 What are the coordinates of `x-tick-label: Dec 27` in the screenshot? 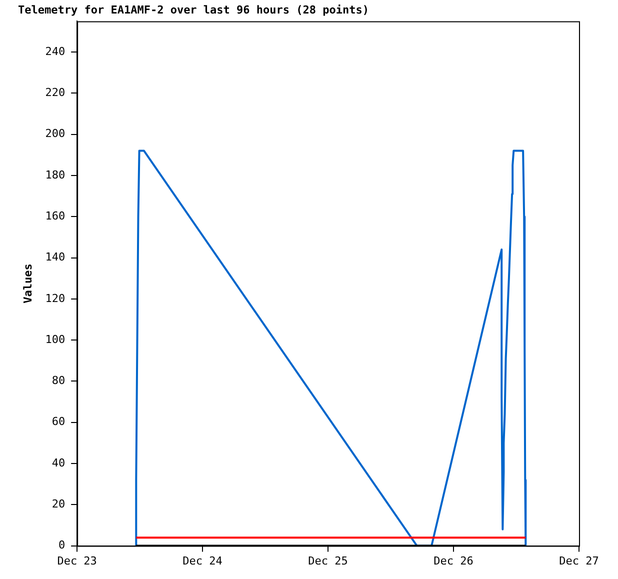 It's located at (579, 561).